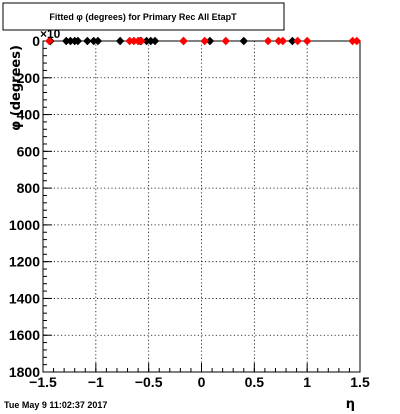 This screenshot has width=400, height=414. Describe the element at coordinates (29, 115) in the screenshot. I see `y-tick-label: 400` at that location.